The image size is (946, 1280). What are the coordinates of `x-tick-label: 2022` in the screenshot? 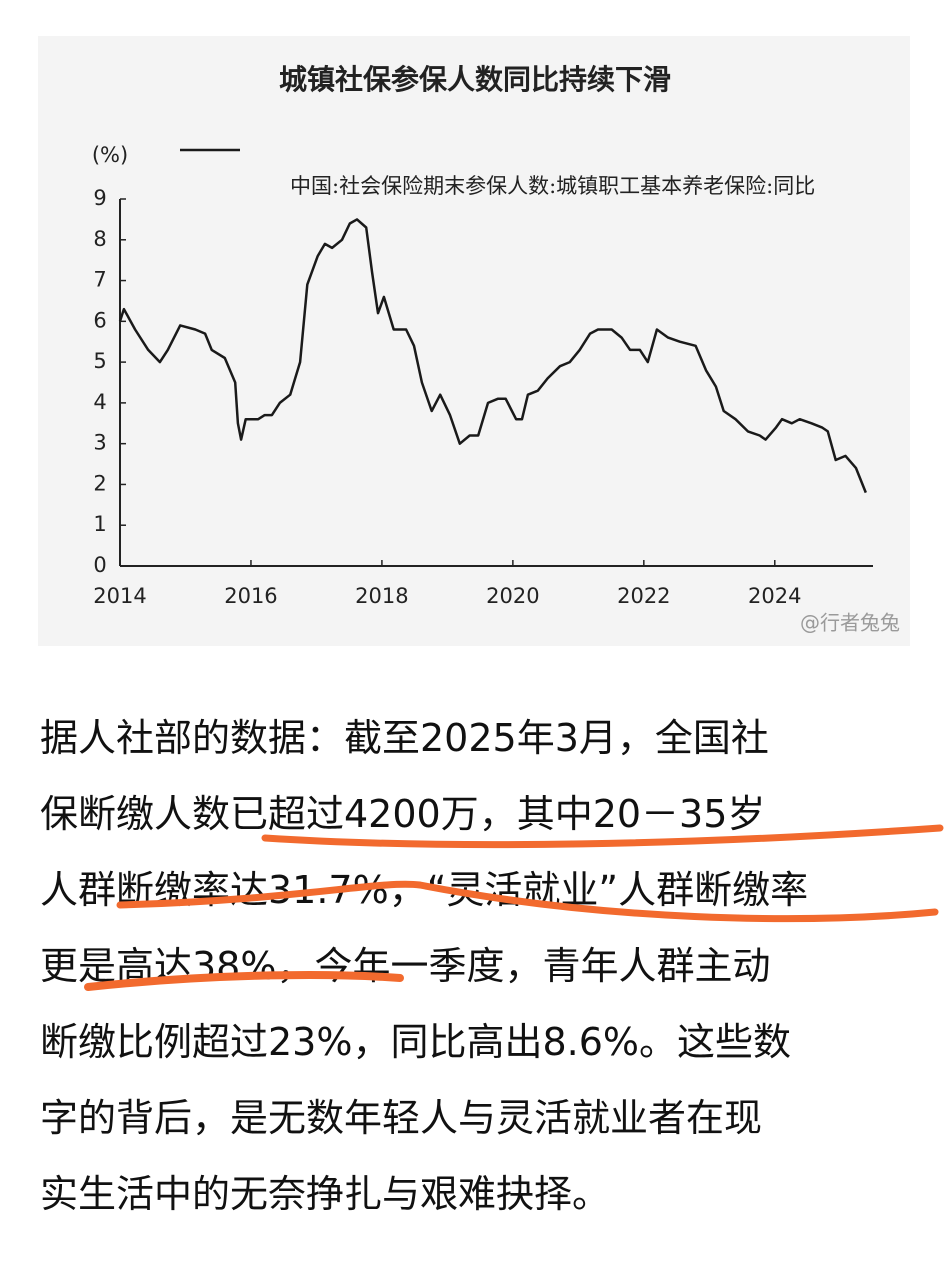 It's located at (643, 596).